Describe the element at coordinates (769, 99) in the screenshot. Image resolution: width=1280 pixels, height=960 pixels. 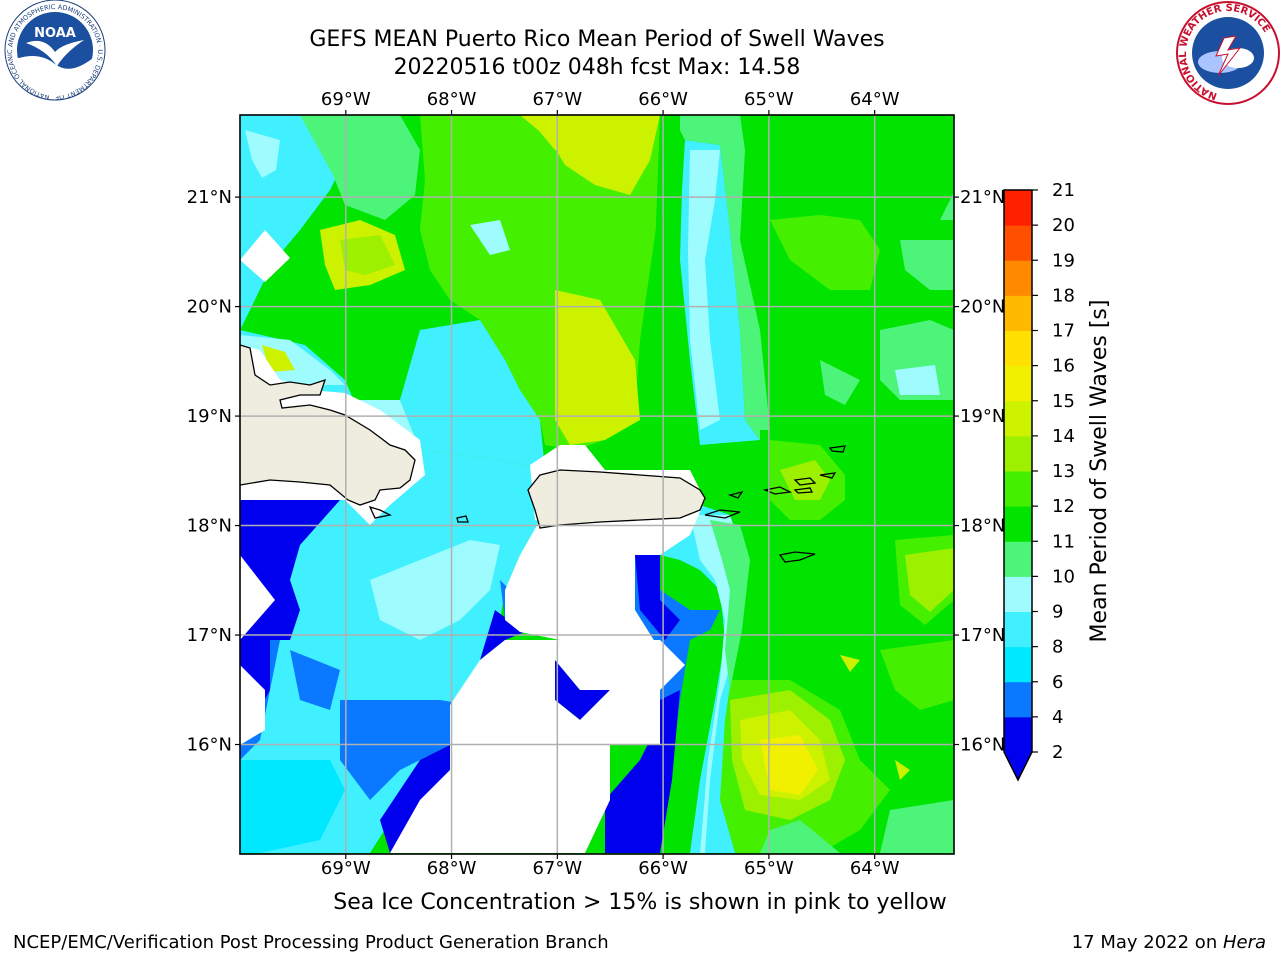
I see `lon-label-top: 65°W` at that location.